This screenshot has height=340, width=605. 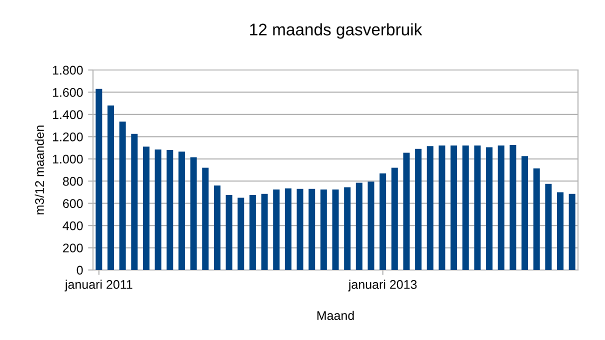 I want to click on y-tick-label: 0, so click(x=79, y=270).